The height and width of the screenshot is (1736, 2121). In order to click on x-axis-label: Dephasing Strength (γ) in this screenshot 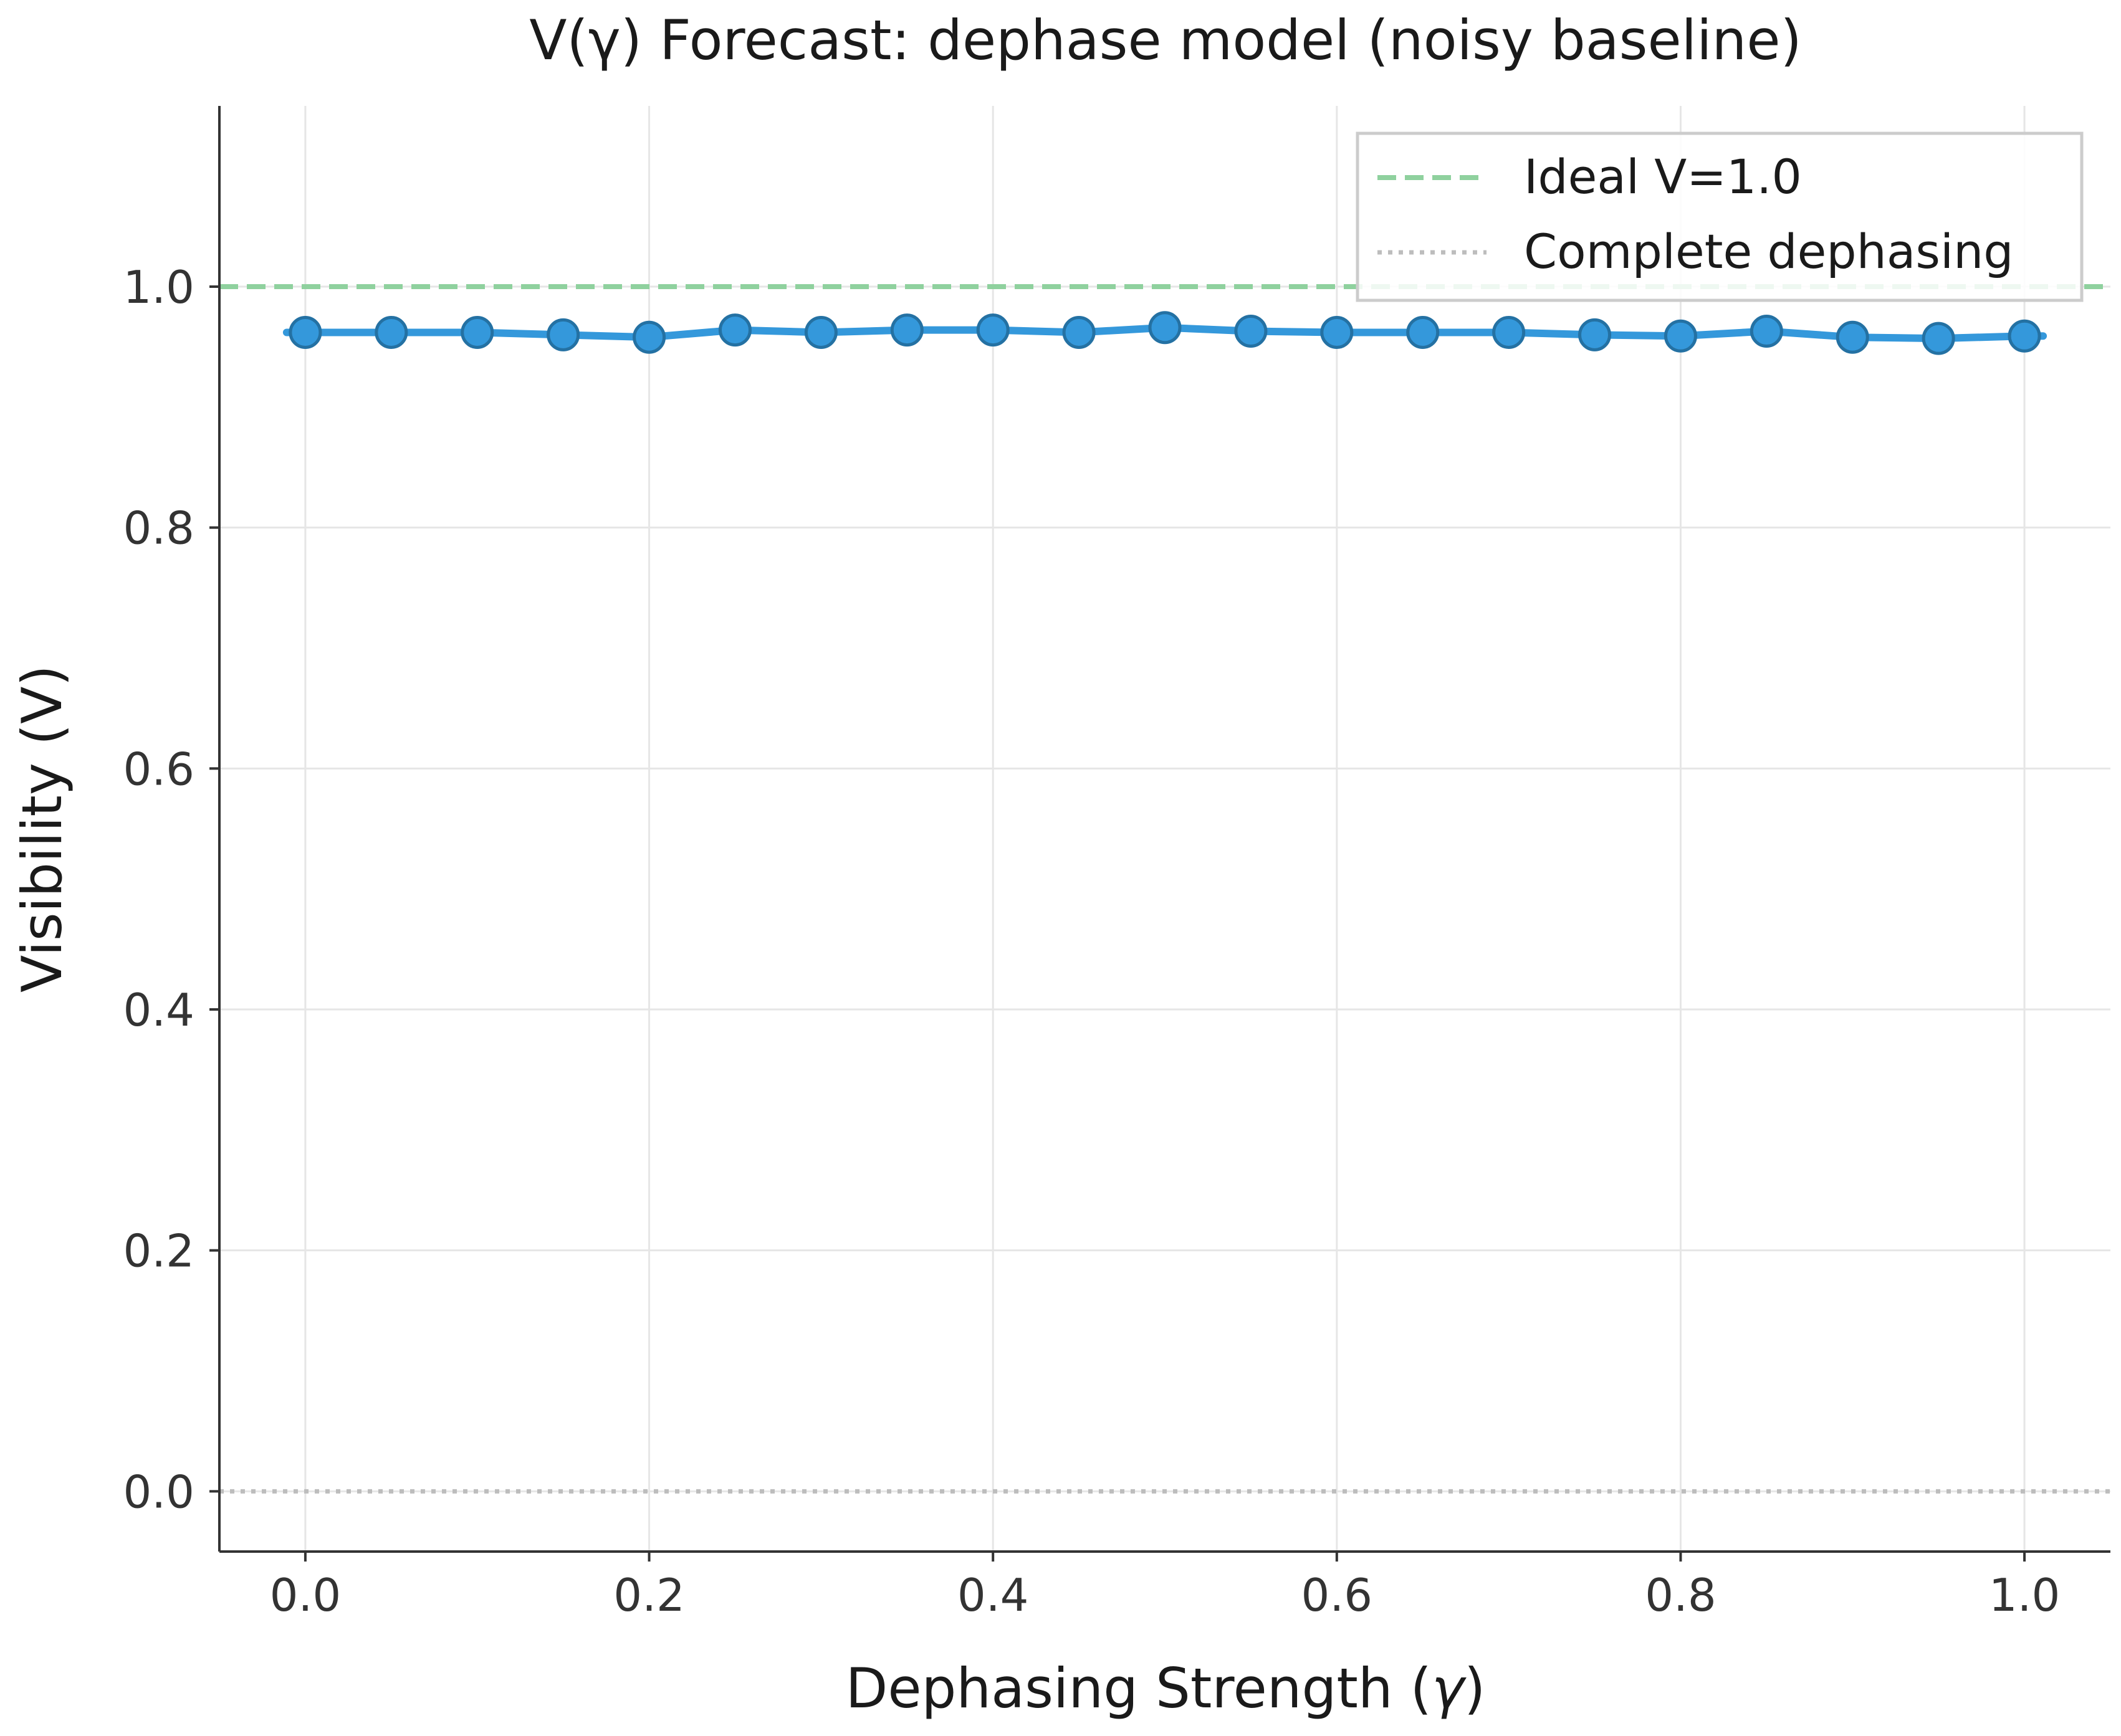, I will do `click(1166, 1688)`.